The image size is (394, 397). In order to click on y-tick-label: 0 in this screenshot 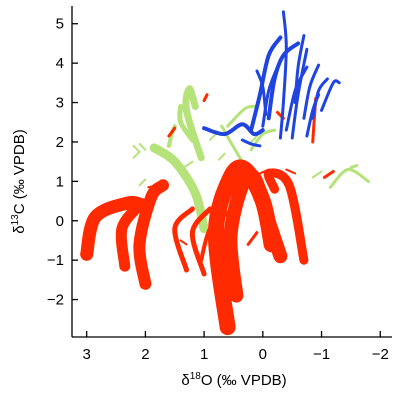, I will do `click(60, 221)`.